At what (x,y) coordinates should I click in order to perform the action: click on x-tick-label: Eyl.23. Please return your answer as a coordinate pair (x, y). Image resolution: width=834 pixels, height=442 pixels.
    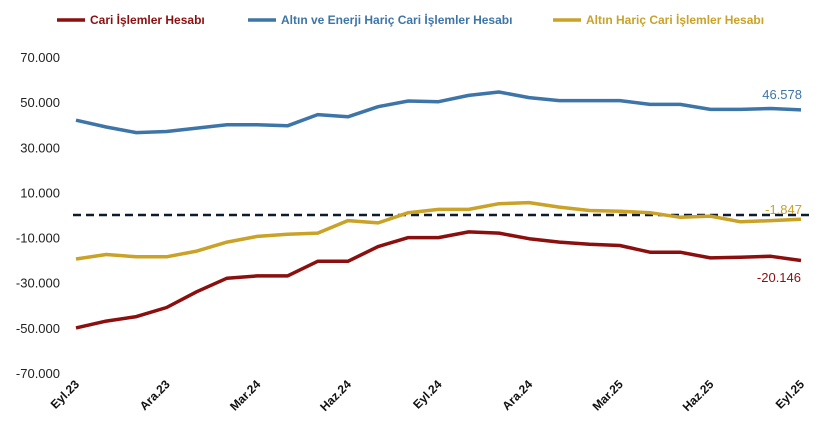
    Looking at the image, I should click on (65, 394).